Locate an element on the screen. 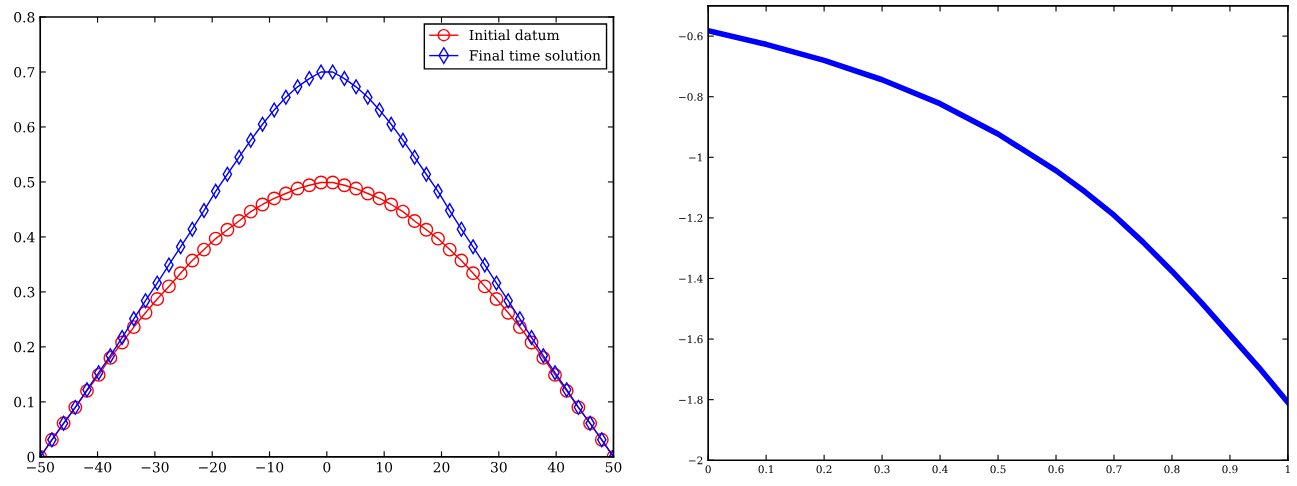  y-tick-label: 0.1 is located at coordinates (24, 402).